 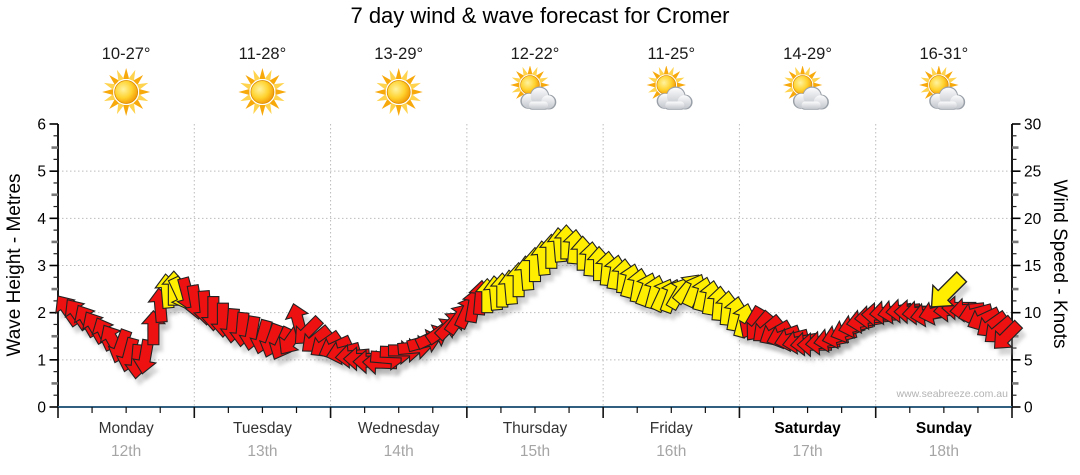 I want to click on temperature-range-label: 10-27°, so click(x=126, y=54).